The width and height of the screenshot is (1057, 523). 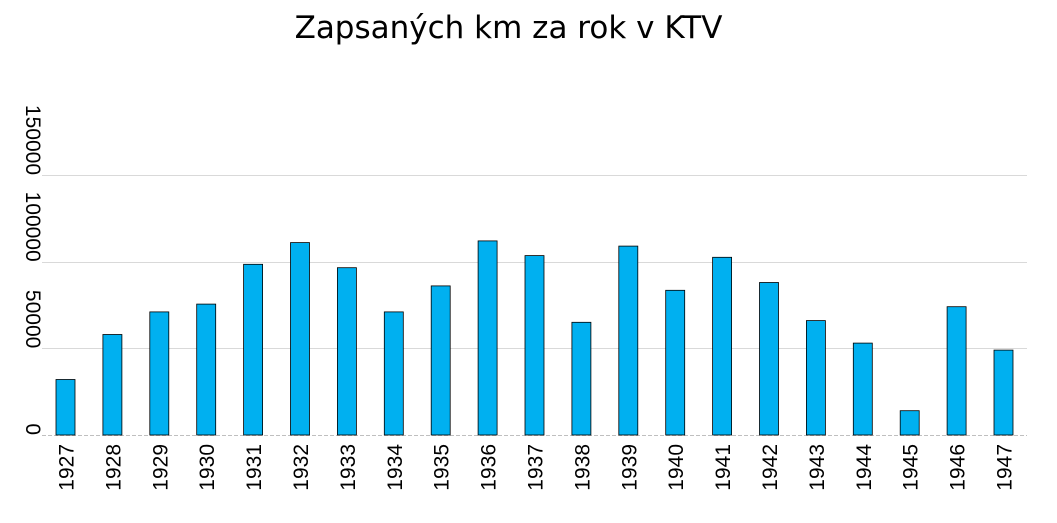 What do you see at coordinates (65, 407) in the screenshot?
I see `bar-1927` at bounding box center [65, 407].